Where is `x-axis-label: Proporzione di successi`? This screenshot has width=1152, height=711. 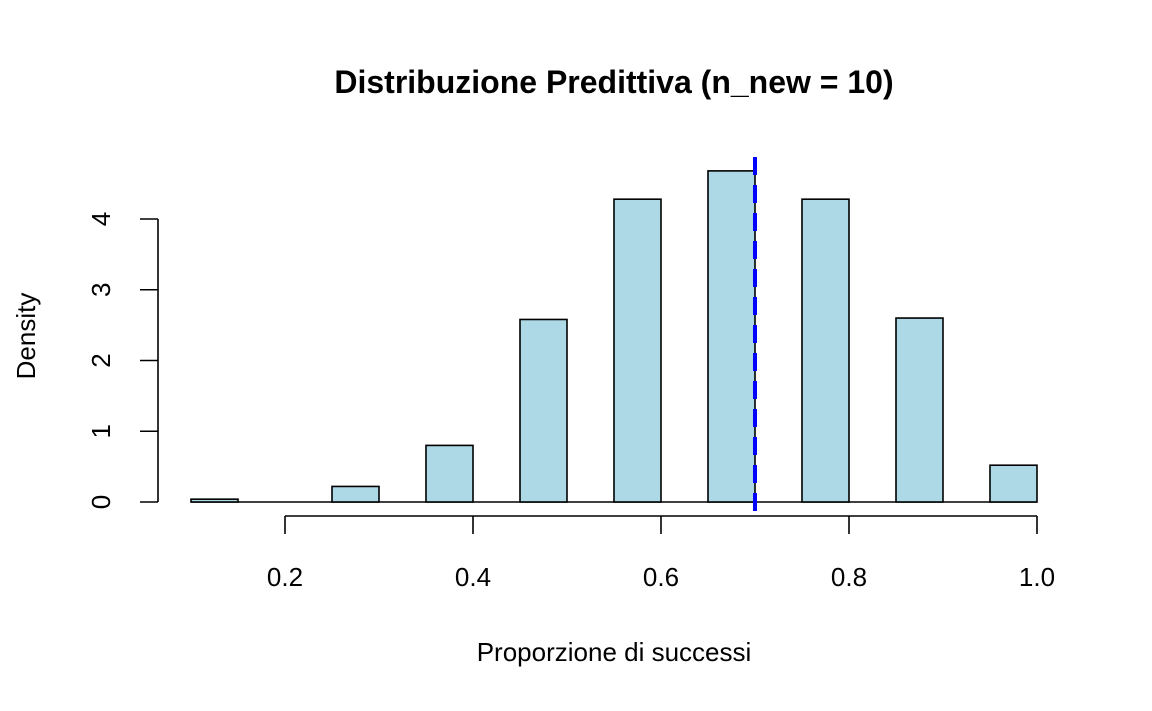 x-axis-label: Proporzione di successi is located at coordinates (614, 652).